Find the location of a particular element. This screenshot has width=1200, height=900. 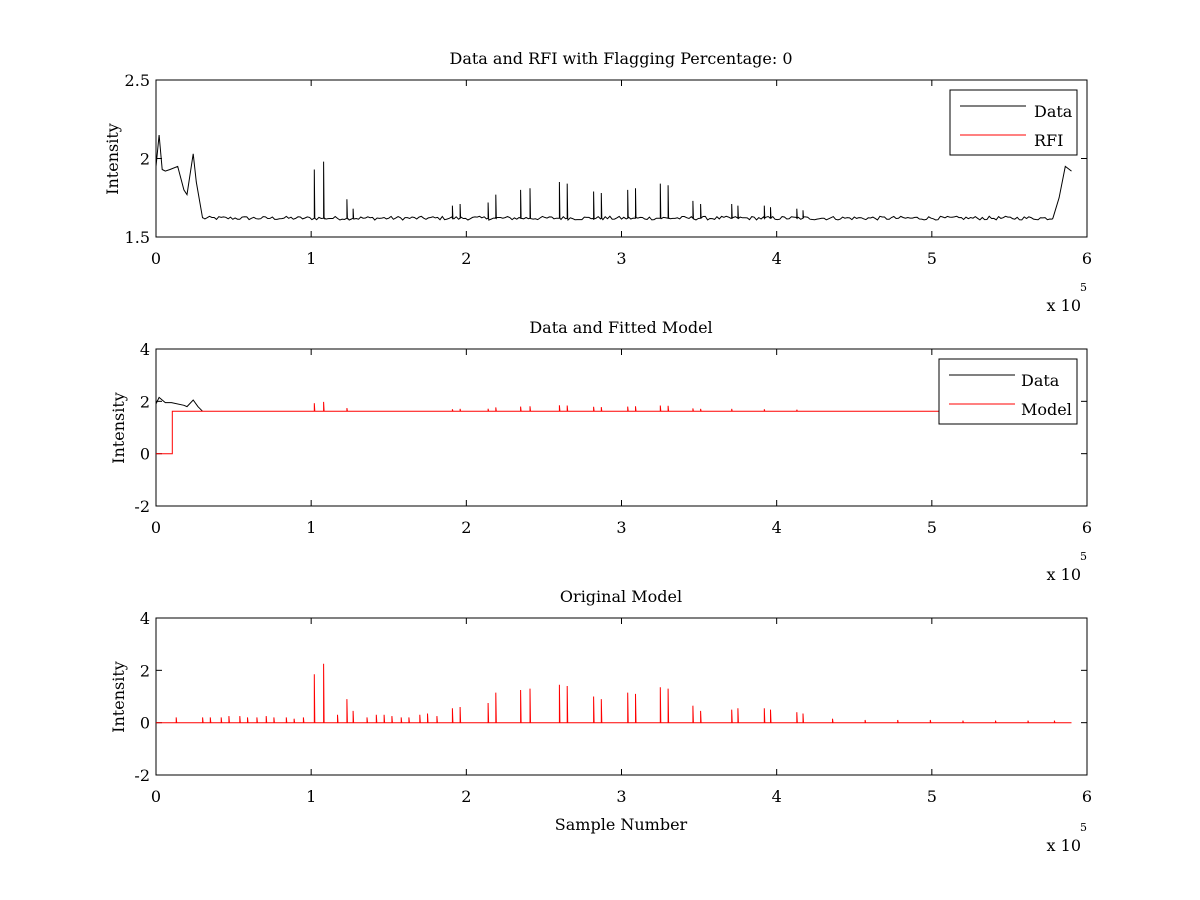

y-tick-label: 2.5 is located at coordinates (137, 80).